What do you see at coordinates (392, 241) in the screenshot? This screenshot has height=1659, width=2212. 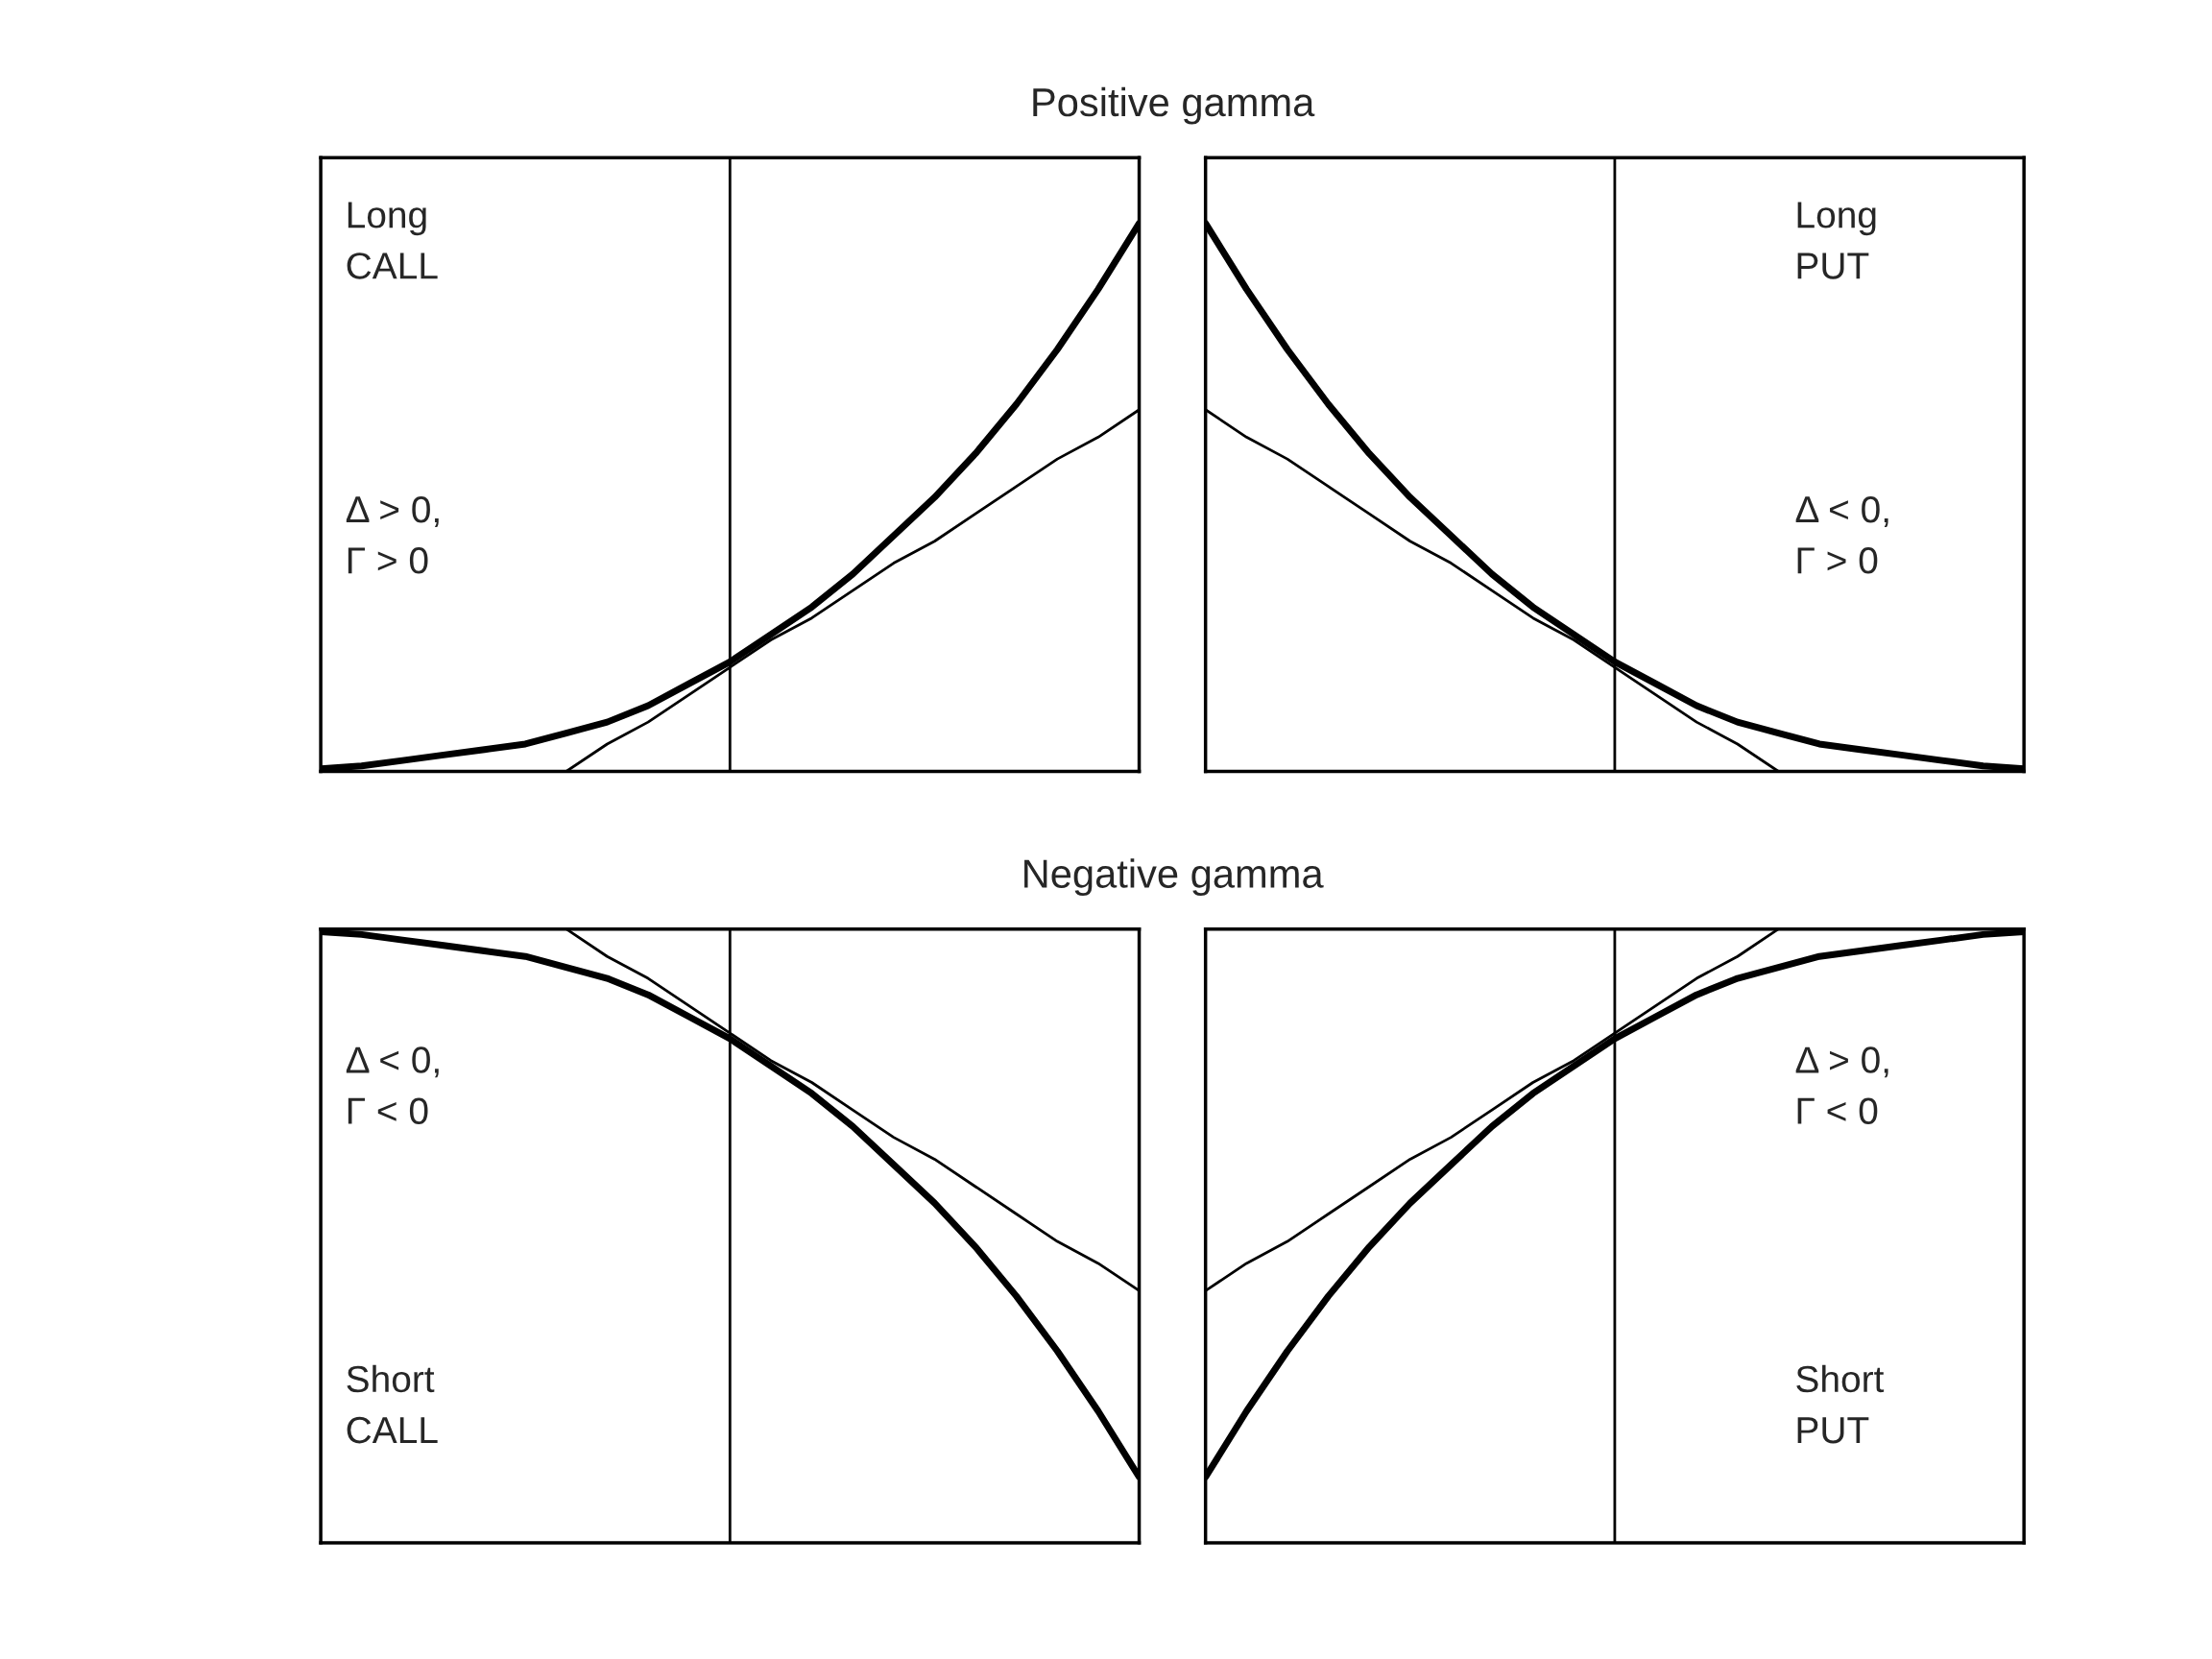 I see `annotation: Long CALL` at bounding box center [392, 241].